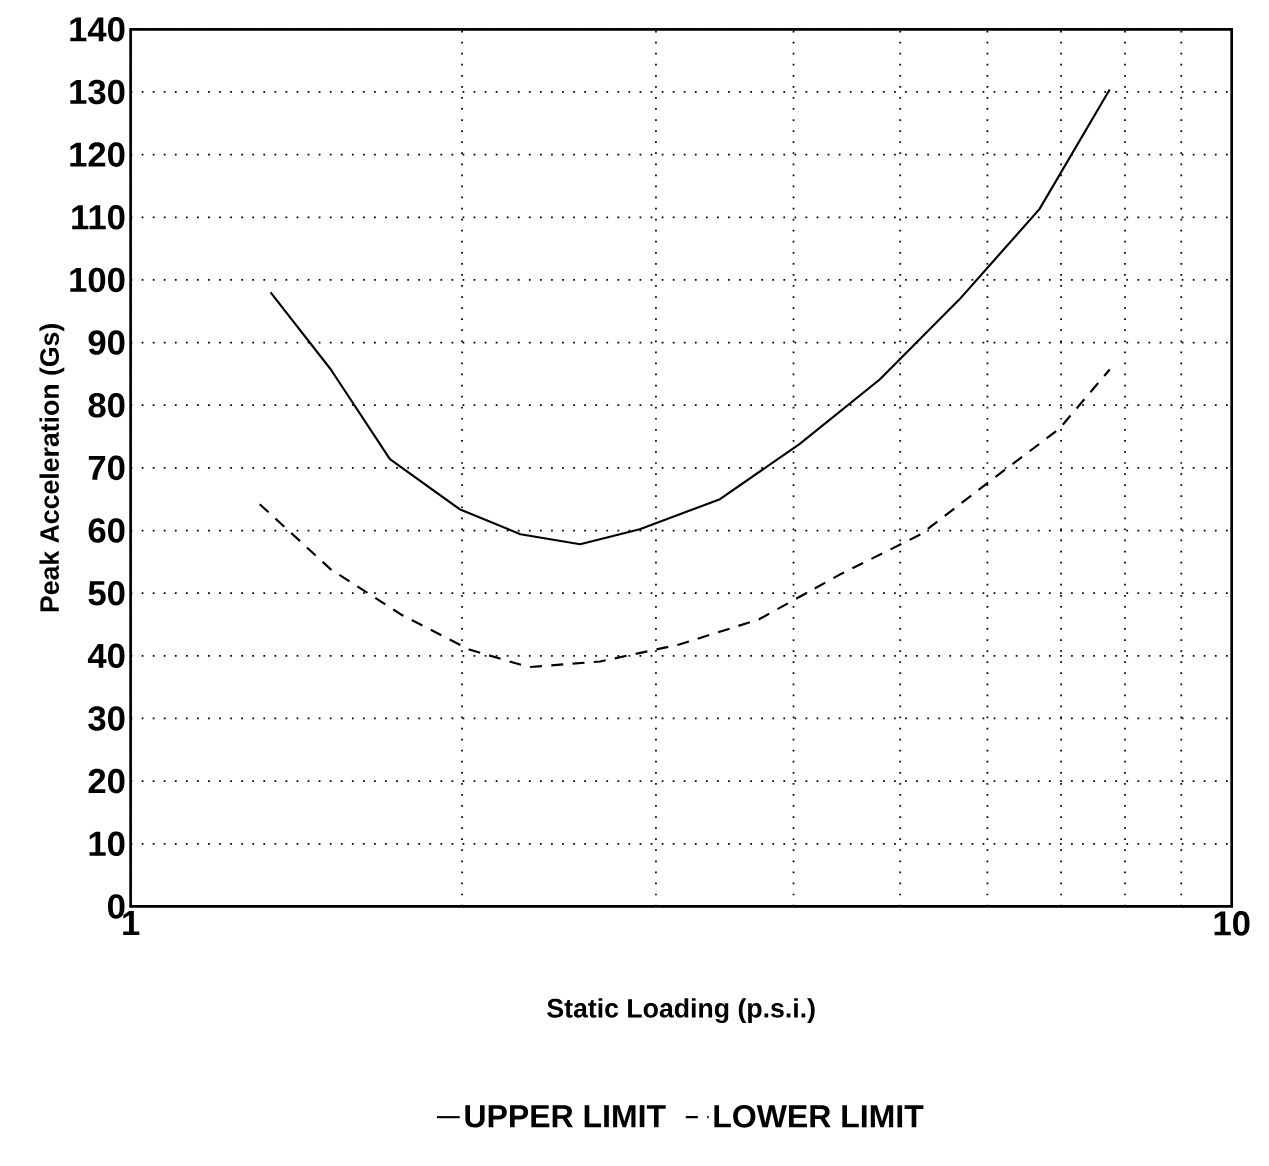  What do you see at coordinates (106, 656) in the screenshot?
I see `y-tick-label: 40` at bounding box center [106, 656].